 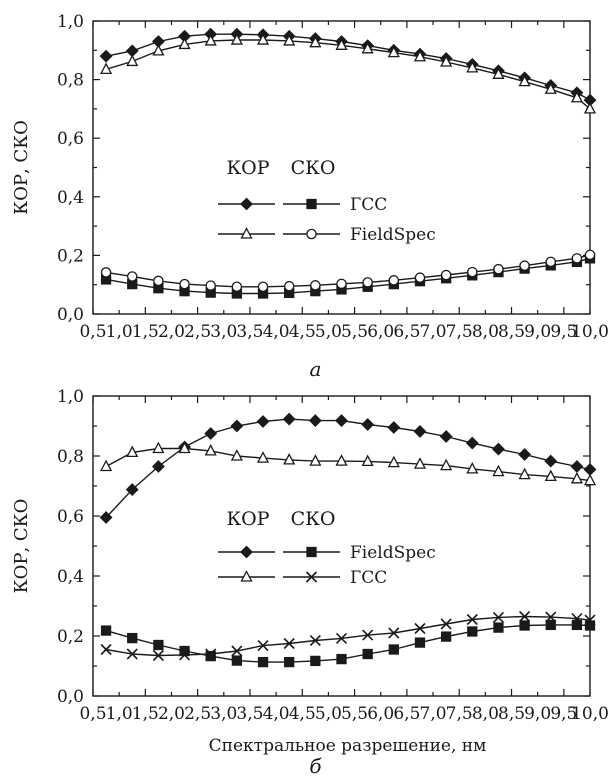 What do you see at coordinates (433, 332) in the screenshot?
I see `x-tick-label: 7,0` at bounding box center [433, 332].